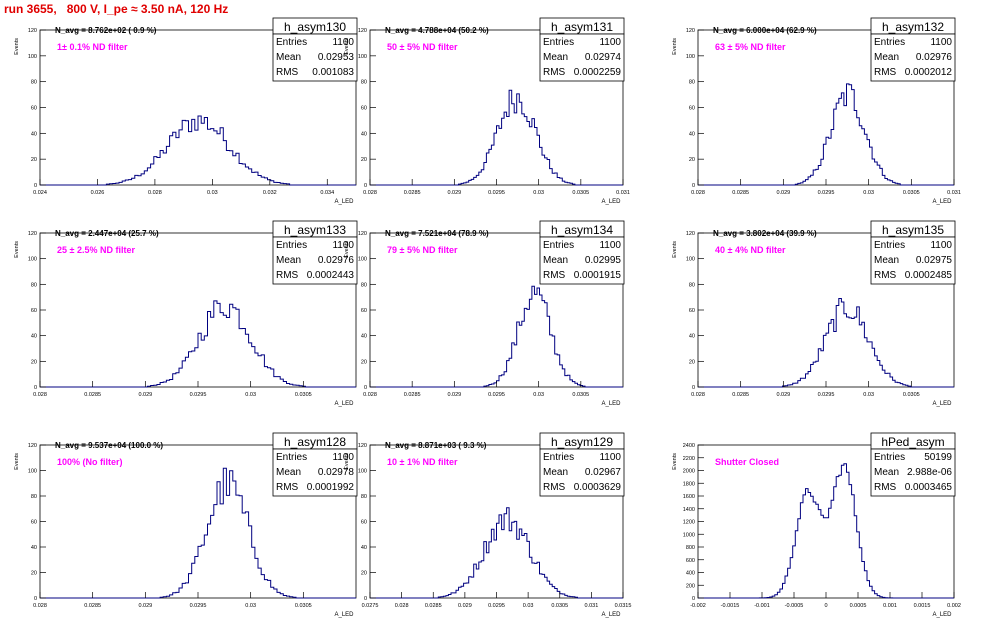 This screenshot has width=996, height=622. I want to click on x-tick-label: -0.0015, so click(730, 606).